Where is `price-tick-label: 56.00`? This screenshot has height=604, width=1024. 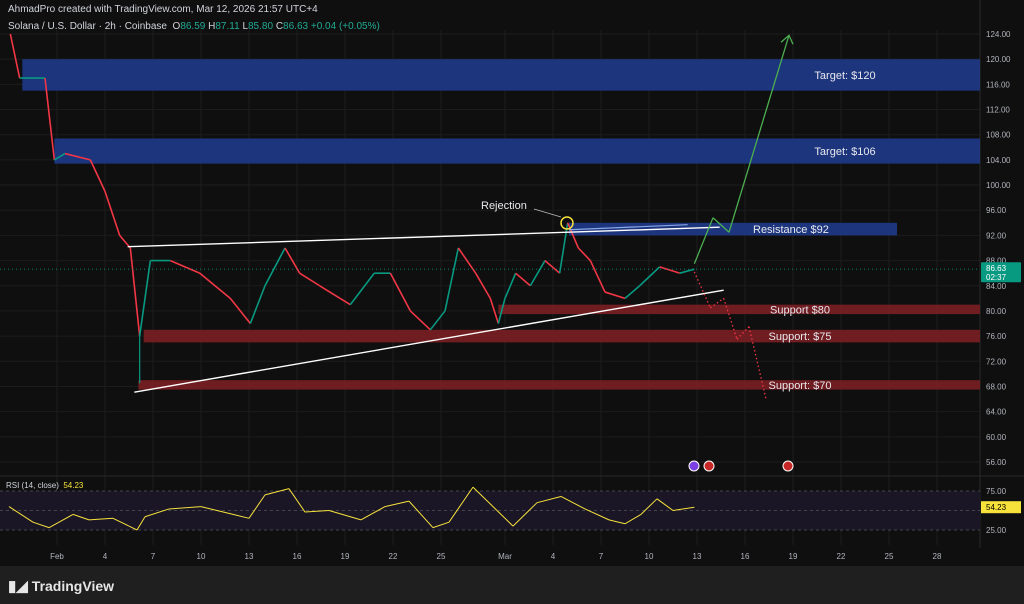 price-tick-label: 56.00 is located at coordinates (996, 462).